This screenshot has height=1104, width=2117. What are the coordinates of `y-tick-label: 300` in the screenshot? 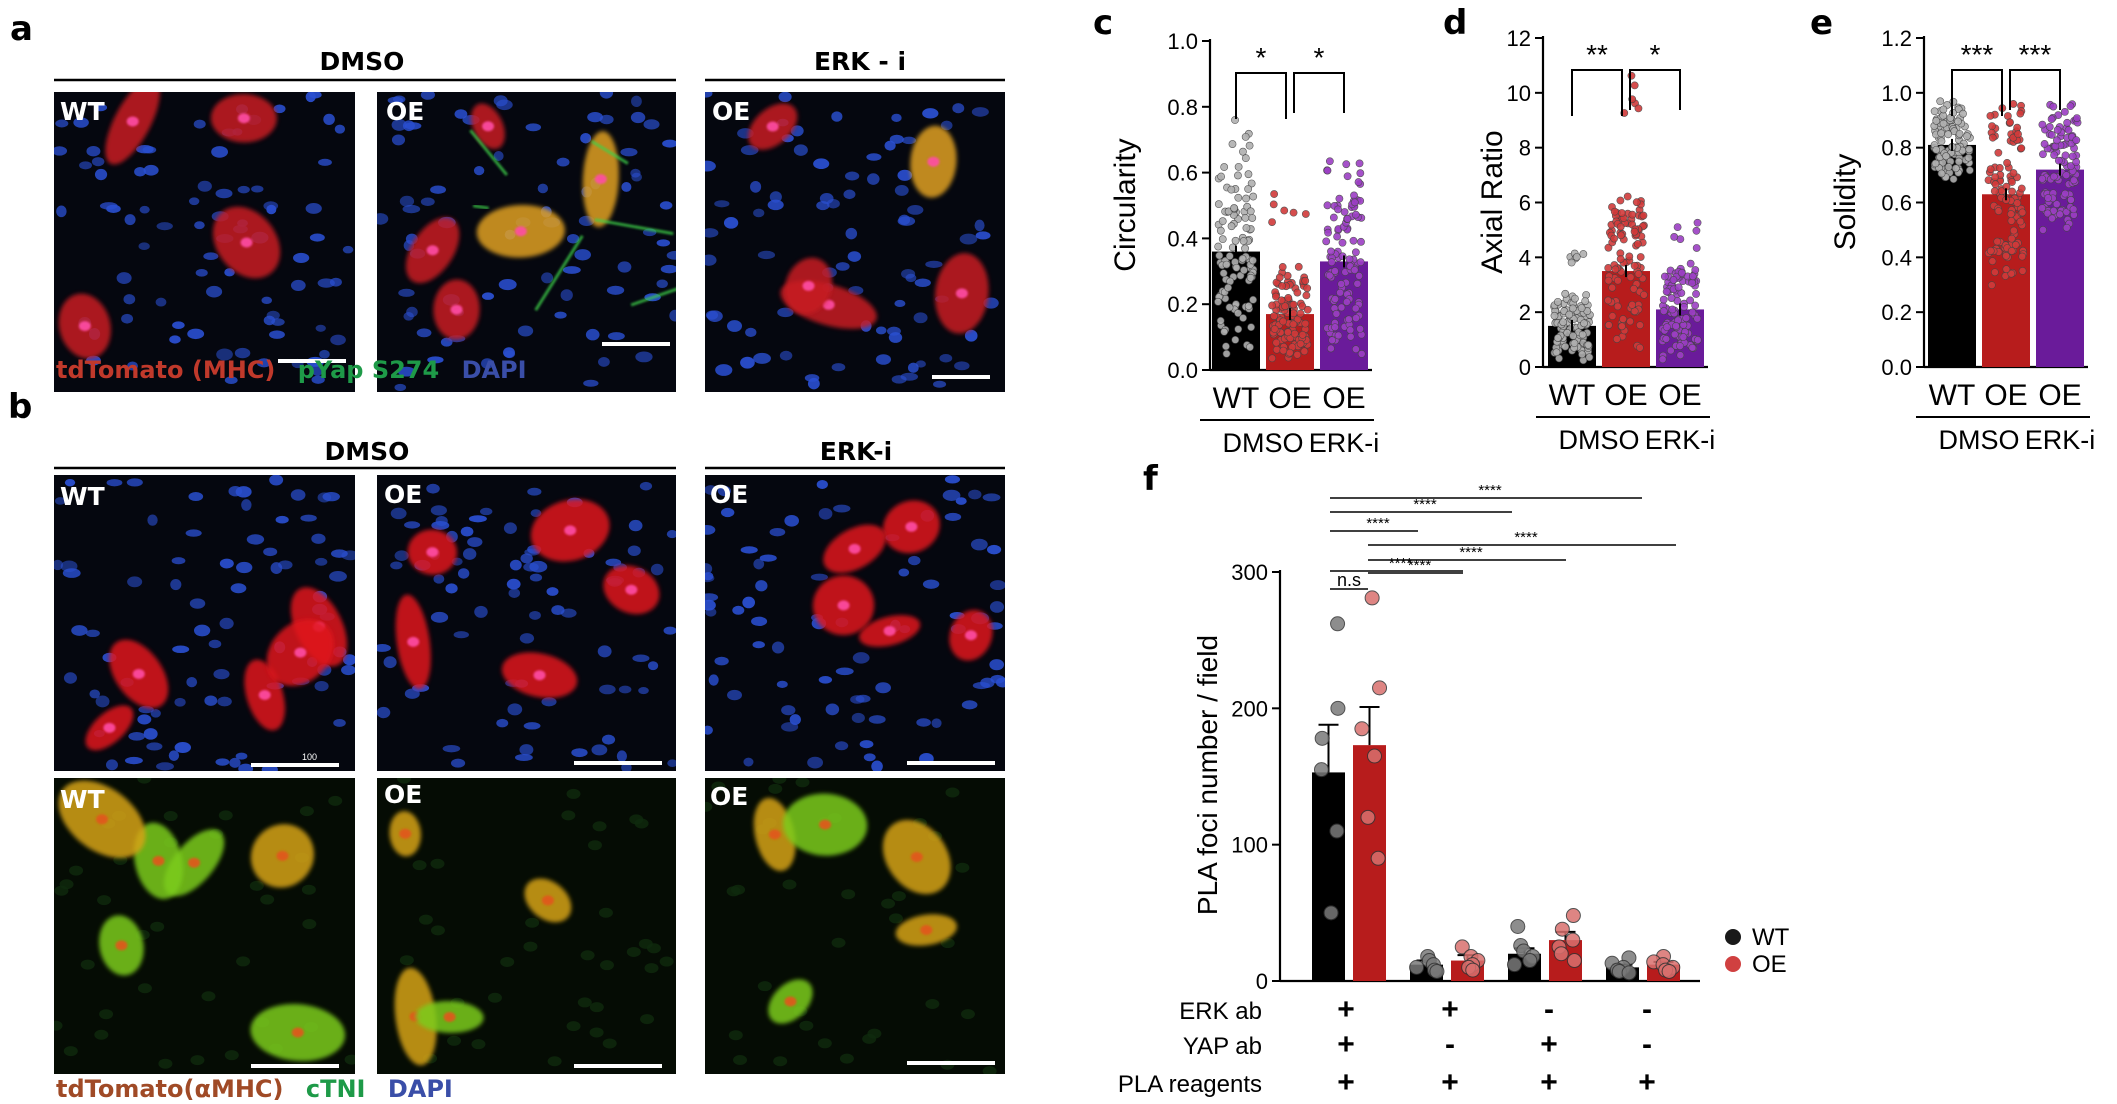 It's located at (1249, 572).